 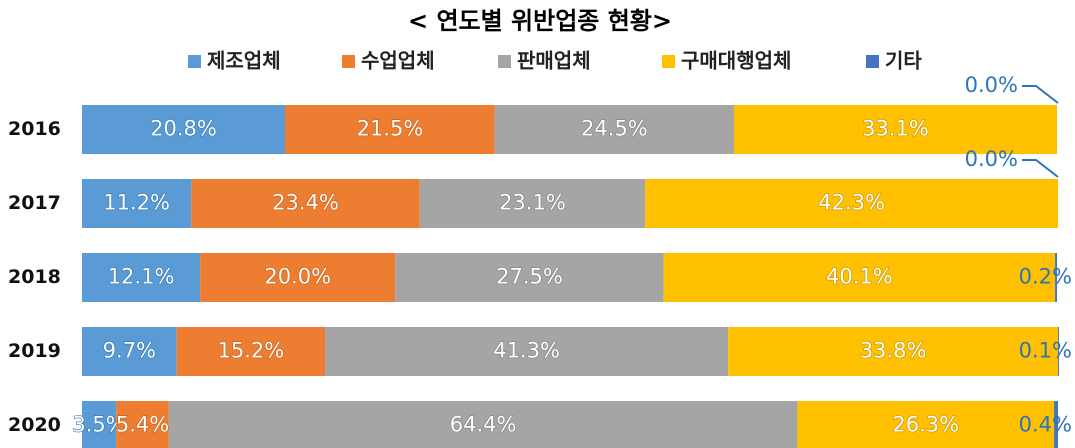 What do you see at coordinates (34, 129) in the screenshot?
I see `y-tick-label: 2016` at bounding box center [34, 129].